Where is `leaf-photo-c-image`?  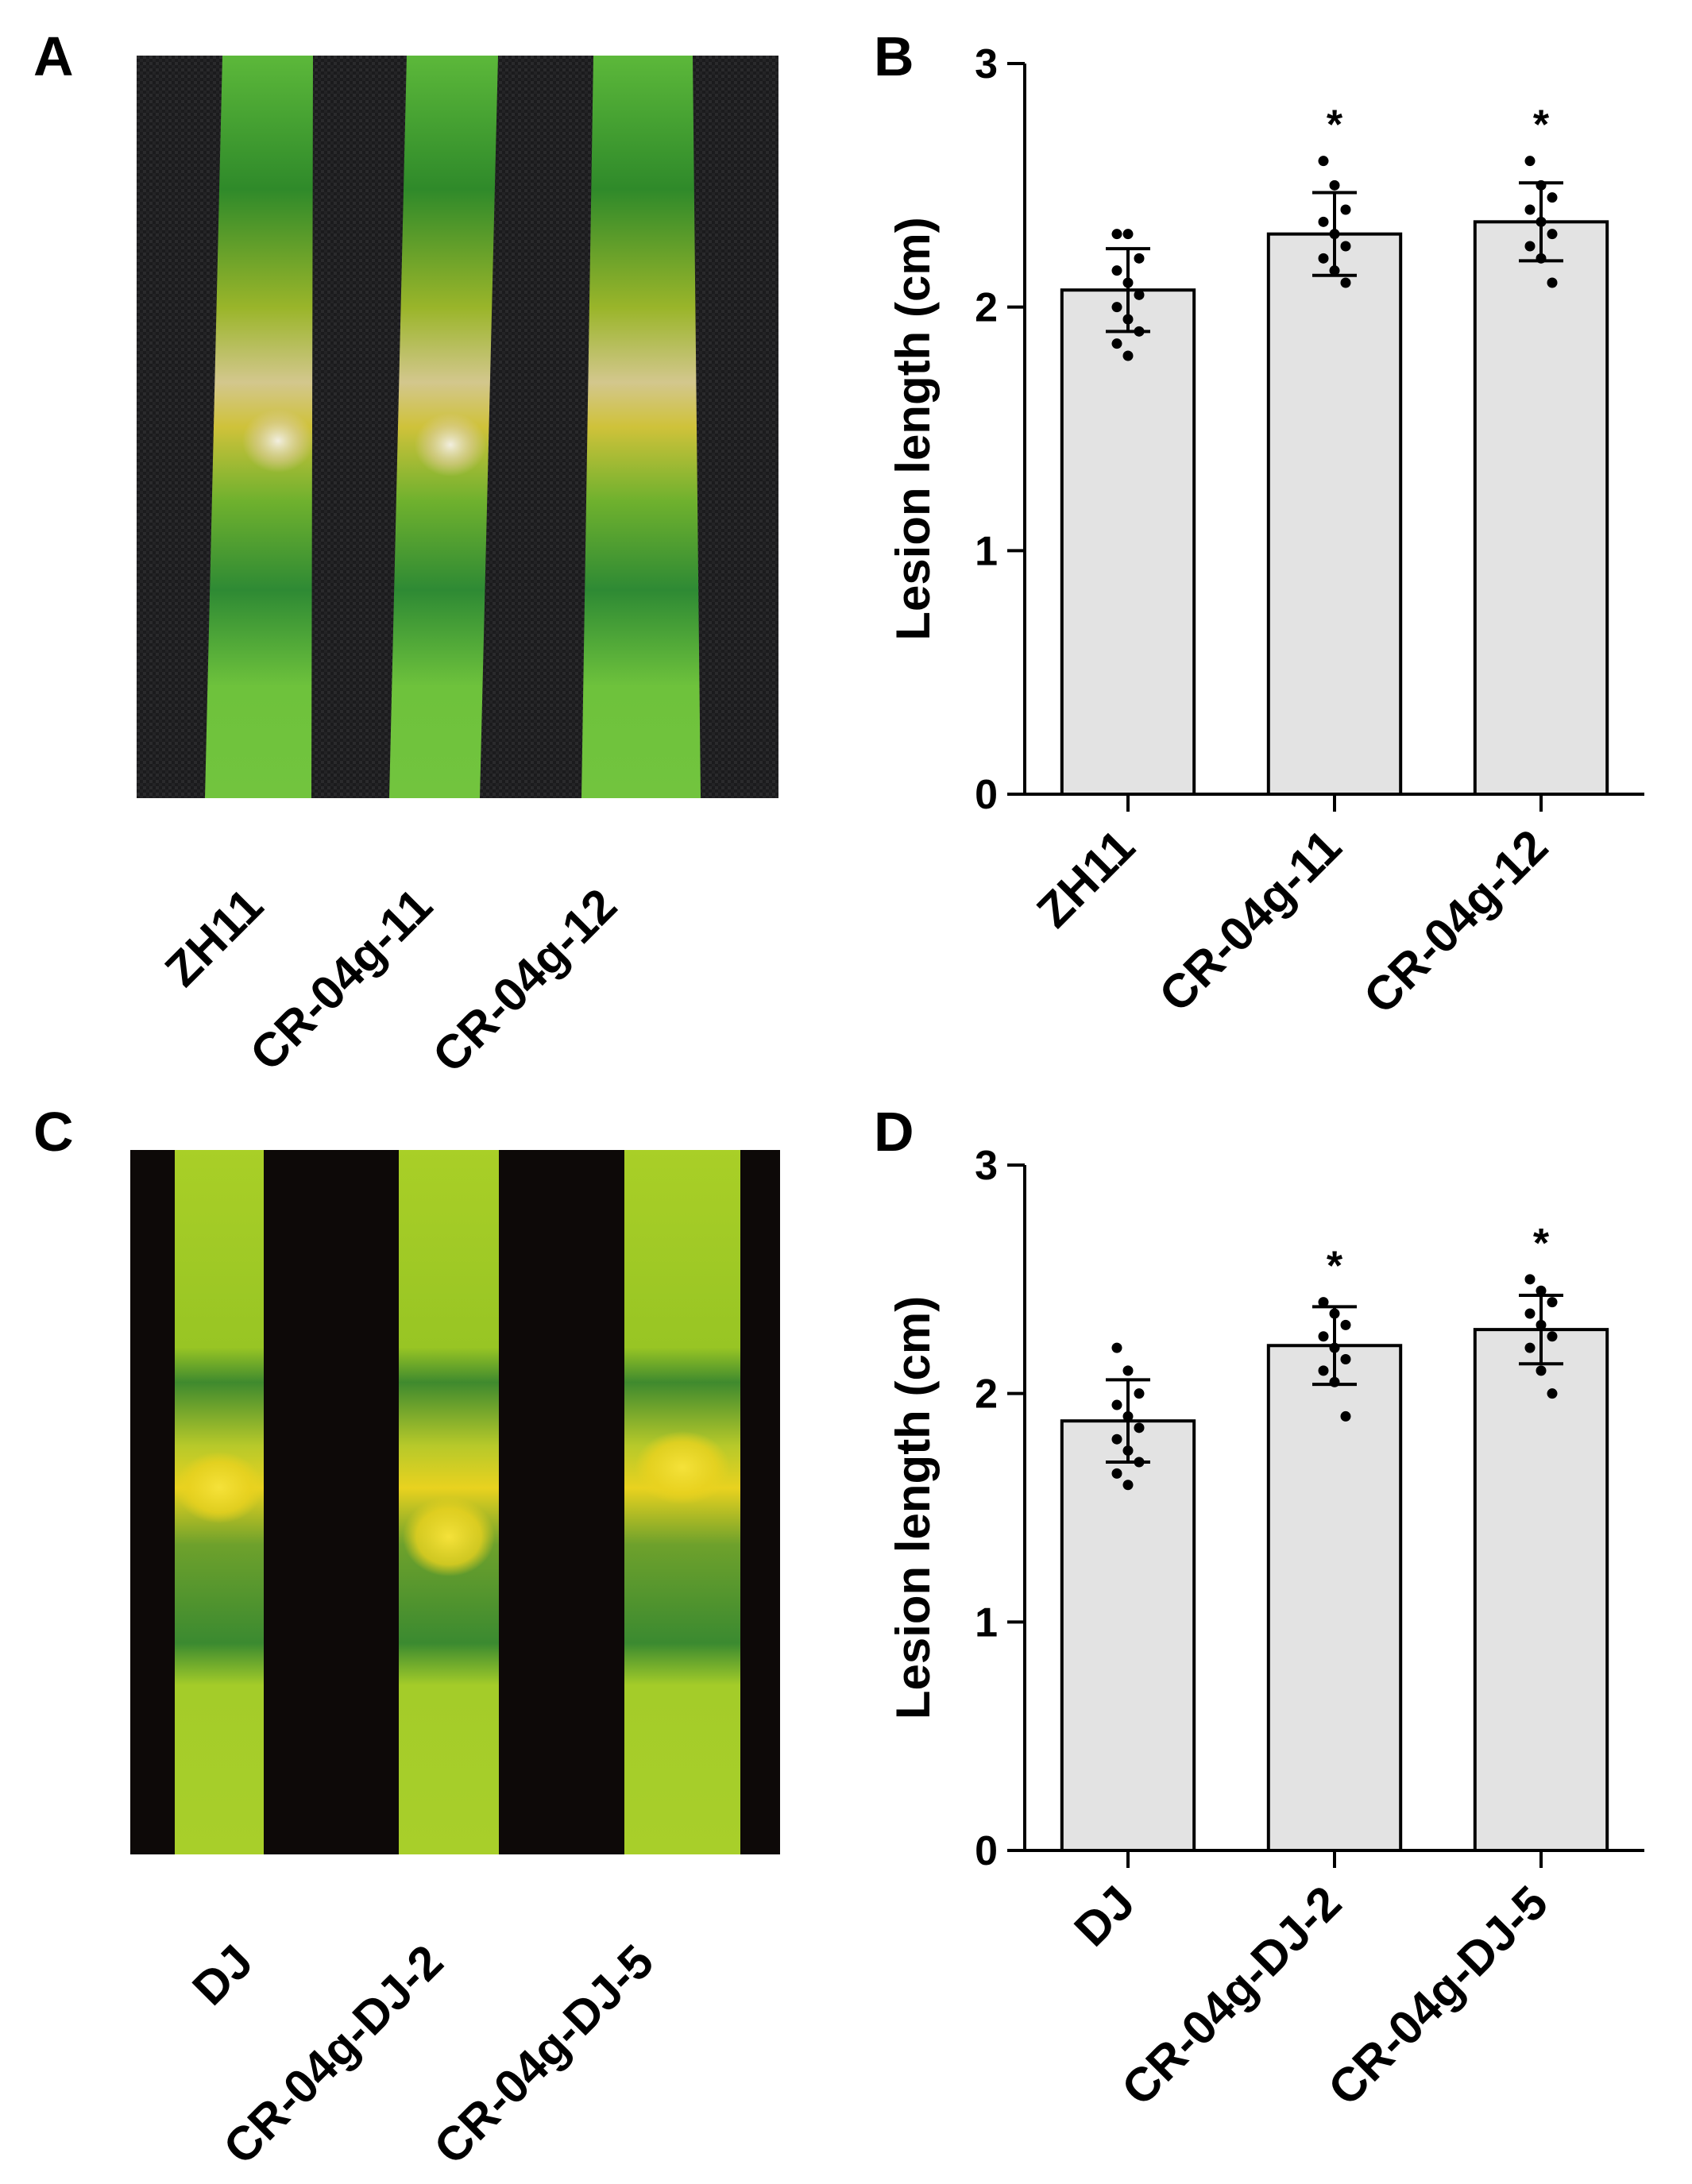
leaf-photo-c-image is located at coordinates (455, 1502).